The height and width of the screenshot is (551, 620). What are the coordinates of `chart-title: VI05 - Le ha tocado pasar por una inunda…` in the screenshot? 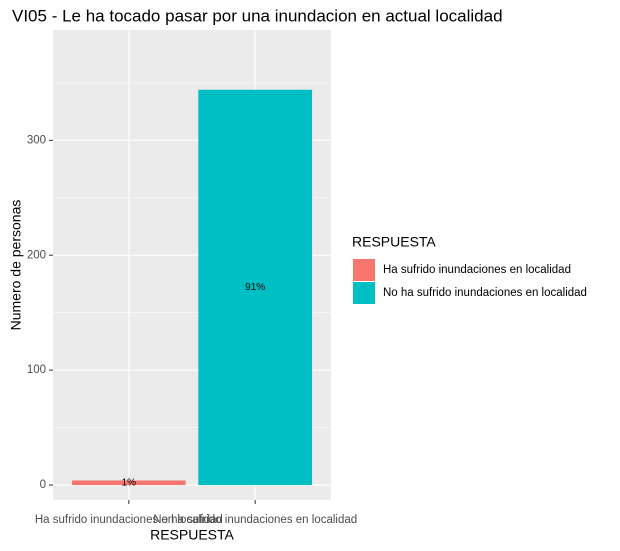 It's located at (257, 15).